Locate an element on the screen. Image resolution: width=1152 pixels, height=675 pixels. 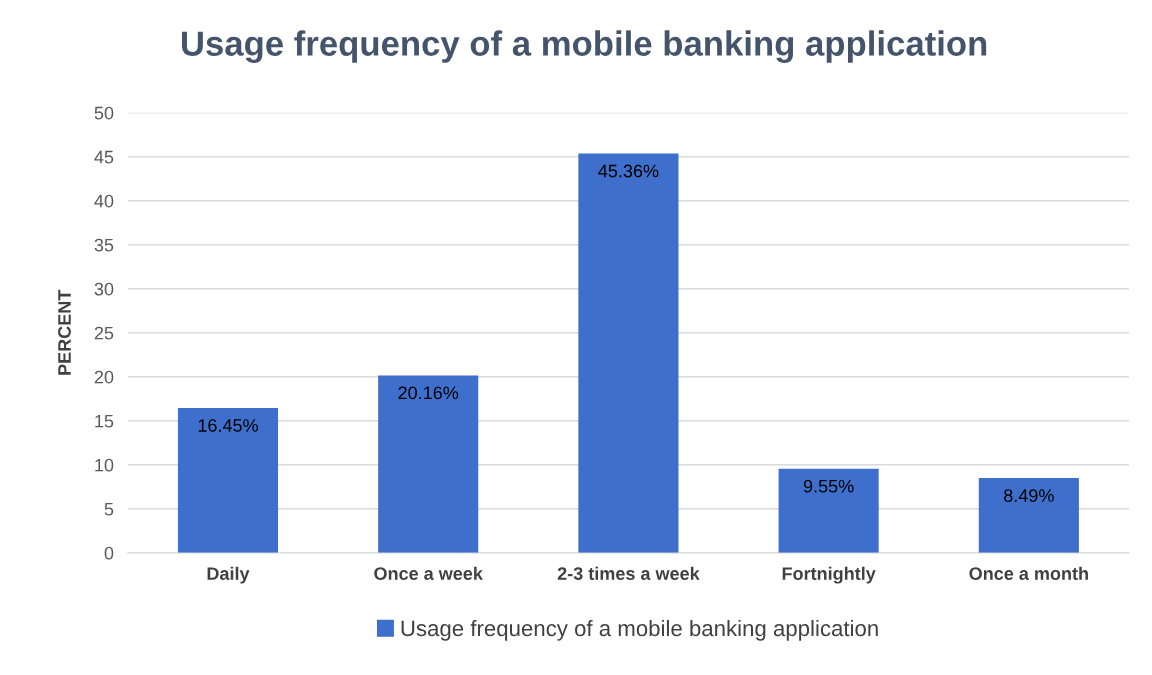
y-tick-label: 50 is located at coordinates (104, 113).